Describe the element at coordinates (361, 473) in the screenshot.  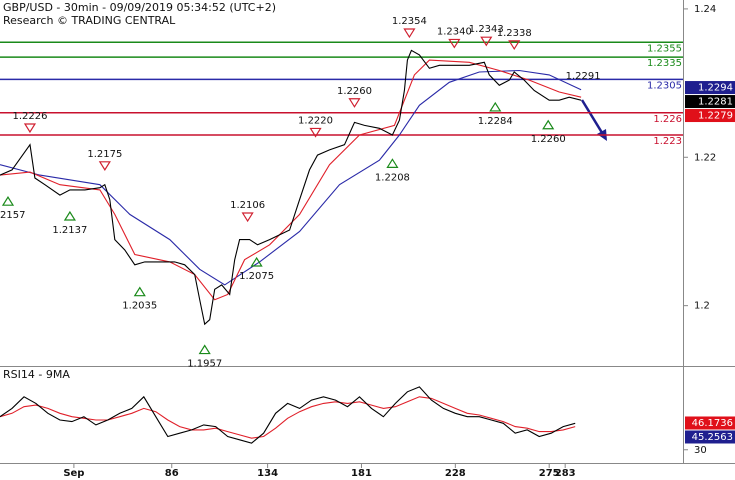
I see `x-tick-label: 181` at that location.